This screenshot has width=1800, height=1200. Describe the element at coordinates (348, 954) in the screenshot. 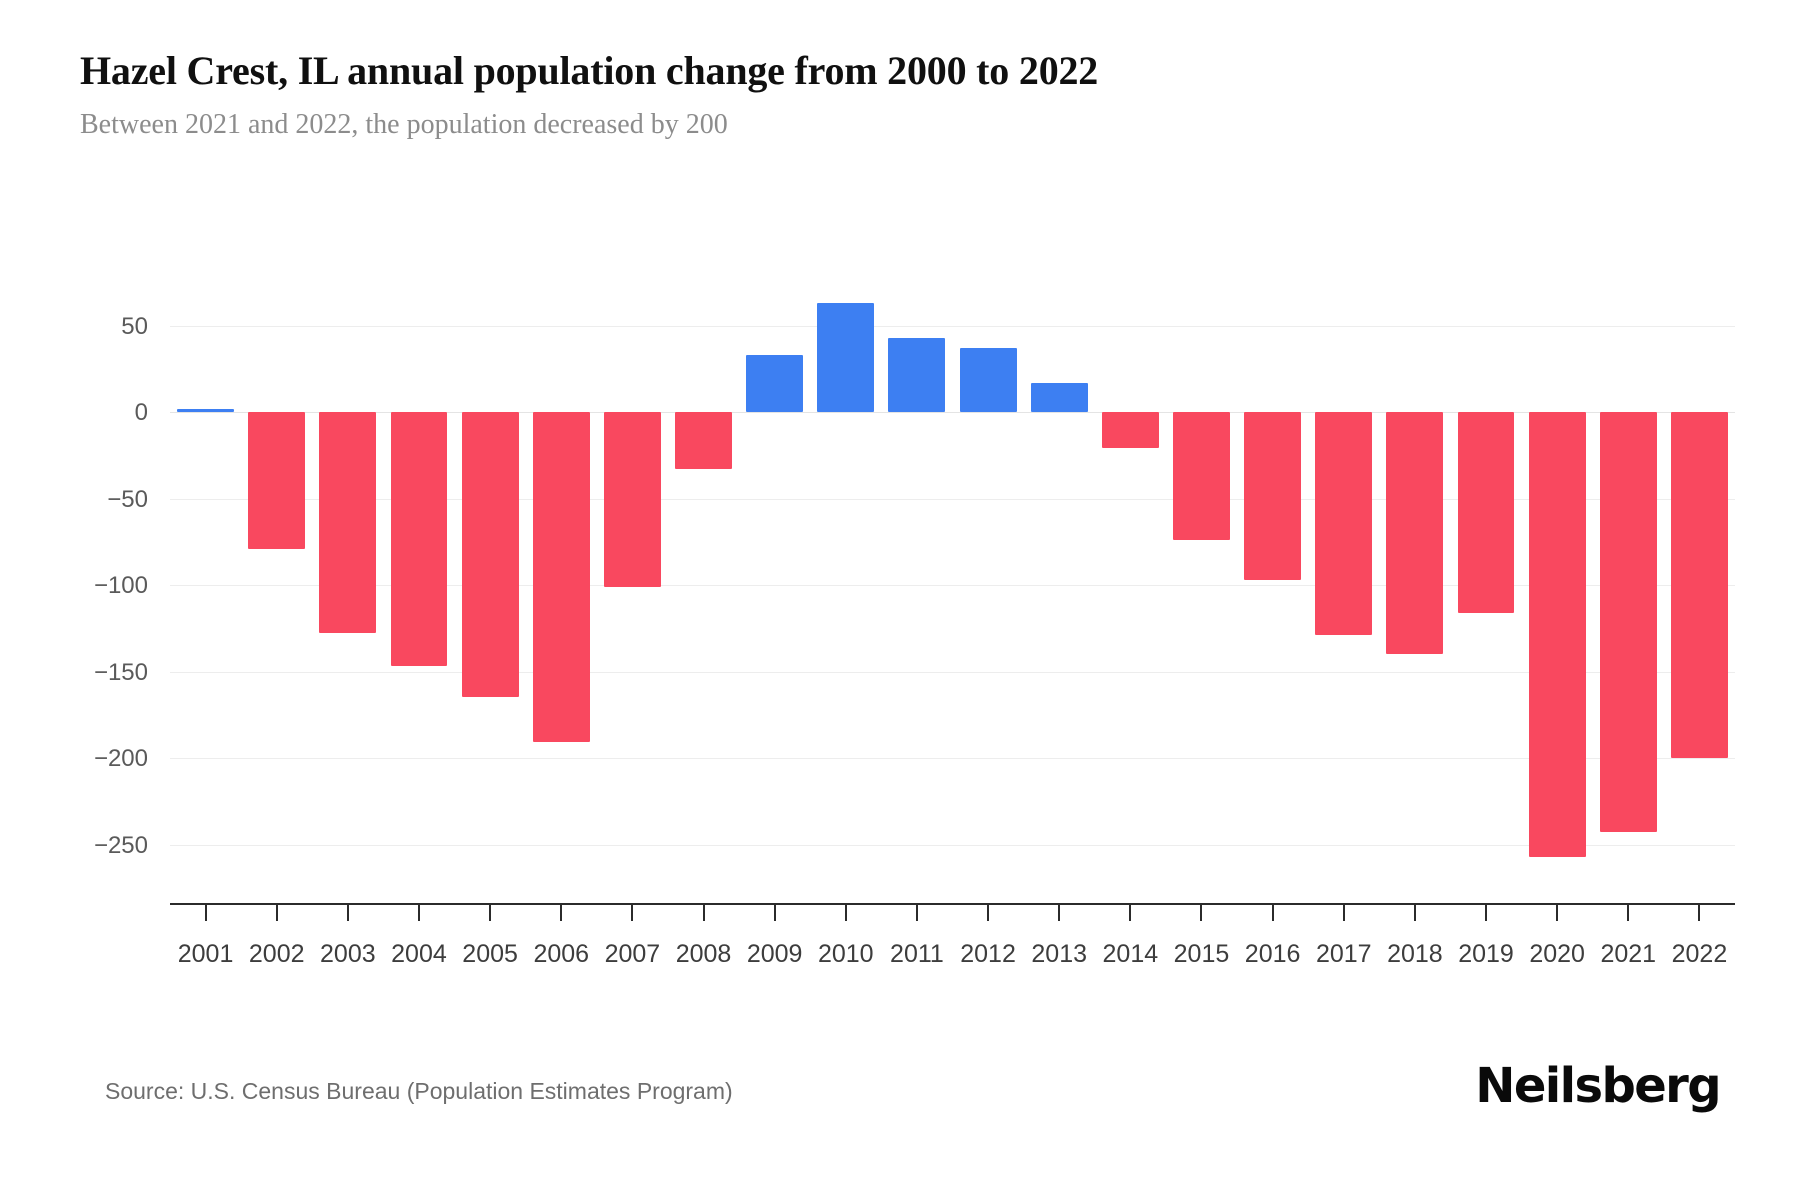

I see `x-axis-tick-label: 2003` at that location.